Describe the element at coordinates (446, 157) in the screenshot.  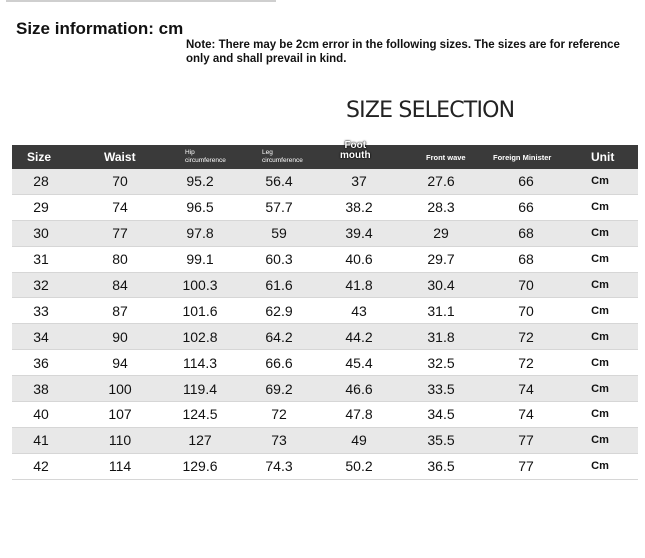
I see `header-front-wave: Front wave` at that location.